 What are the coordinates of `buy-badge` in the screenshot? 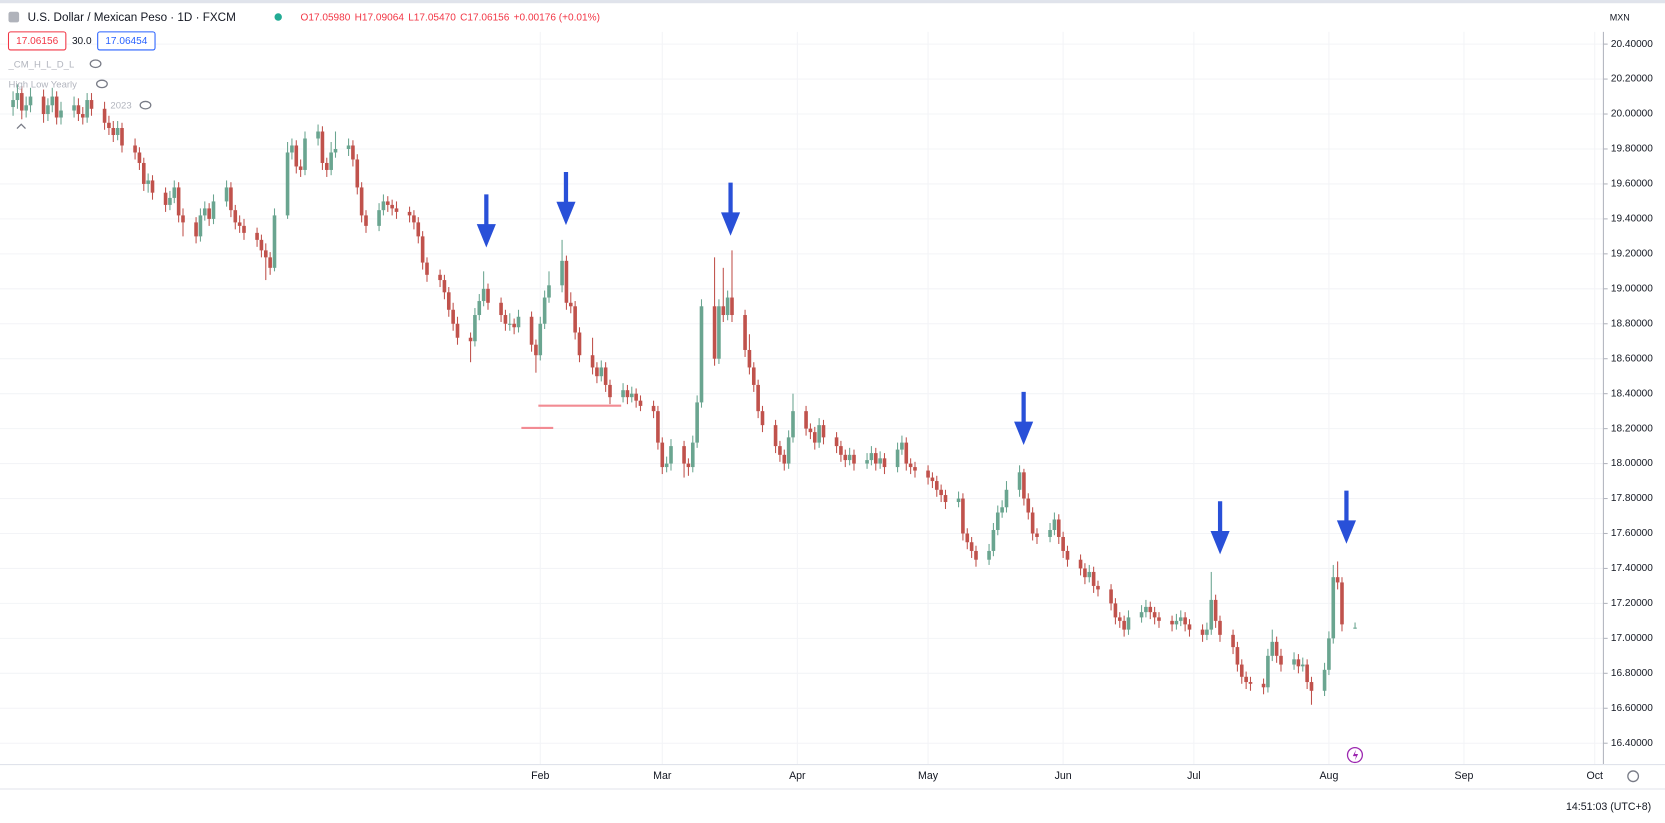 It's located at (126, 41).